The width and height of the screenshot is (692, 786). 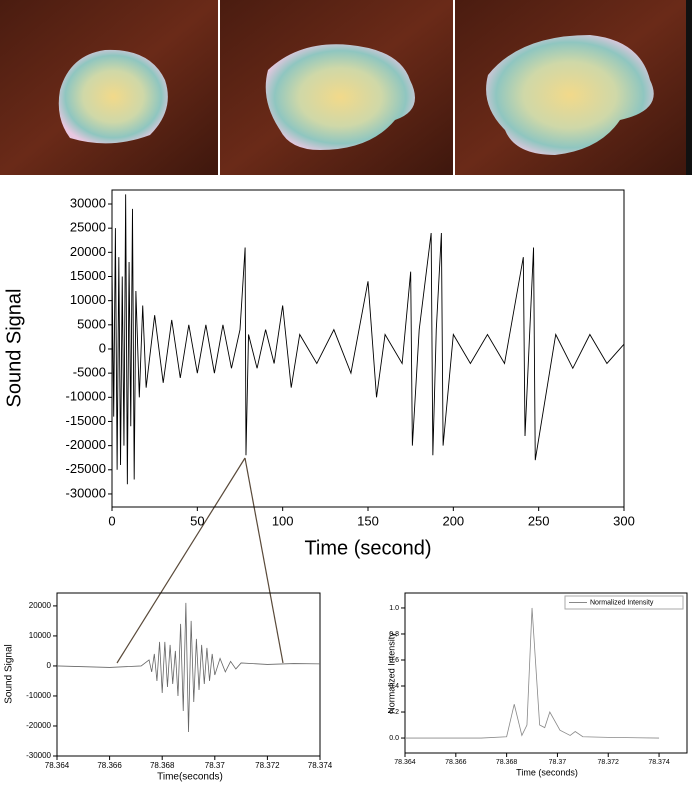 What do you see at coordinates (200, 560) in the screenshot?
I see `zoom-connector` at bounding box center [200, 560].